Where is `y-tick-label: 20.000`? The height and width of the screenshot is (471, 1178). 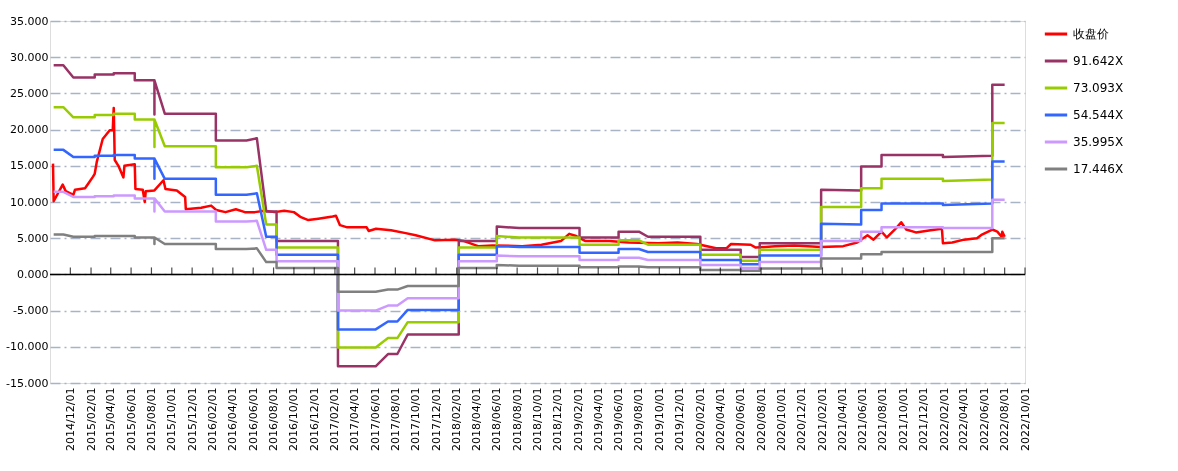 y-tick-label: 20.000 is located at coordinates (29, 130).